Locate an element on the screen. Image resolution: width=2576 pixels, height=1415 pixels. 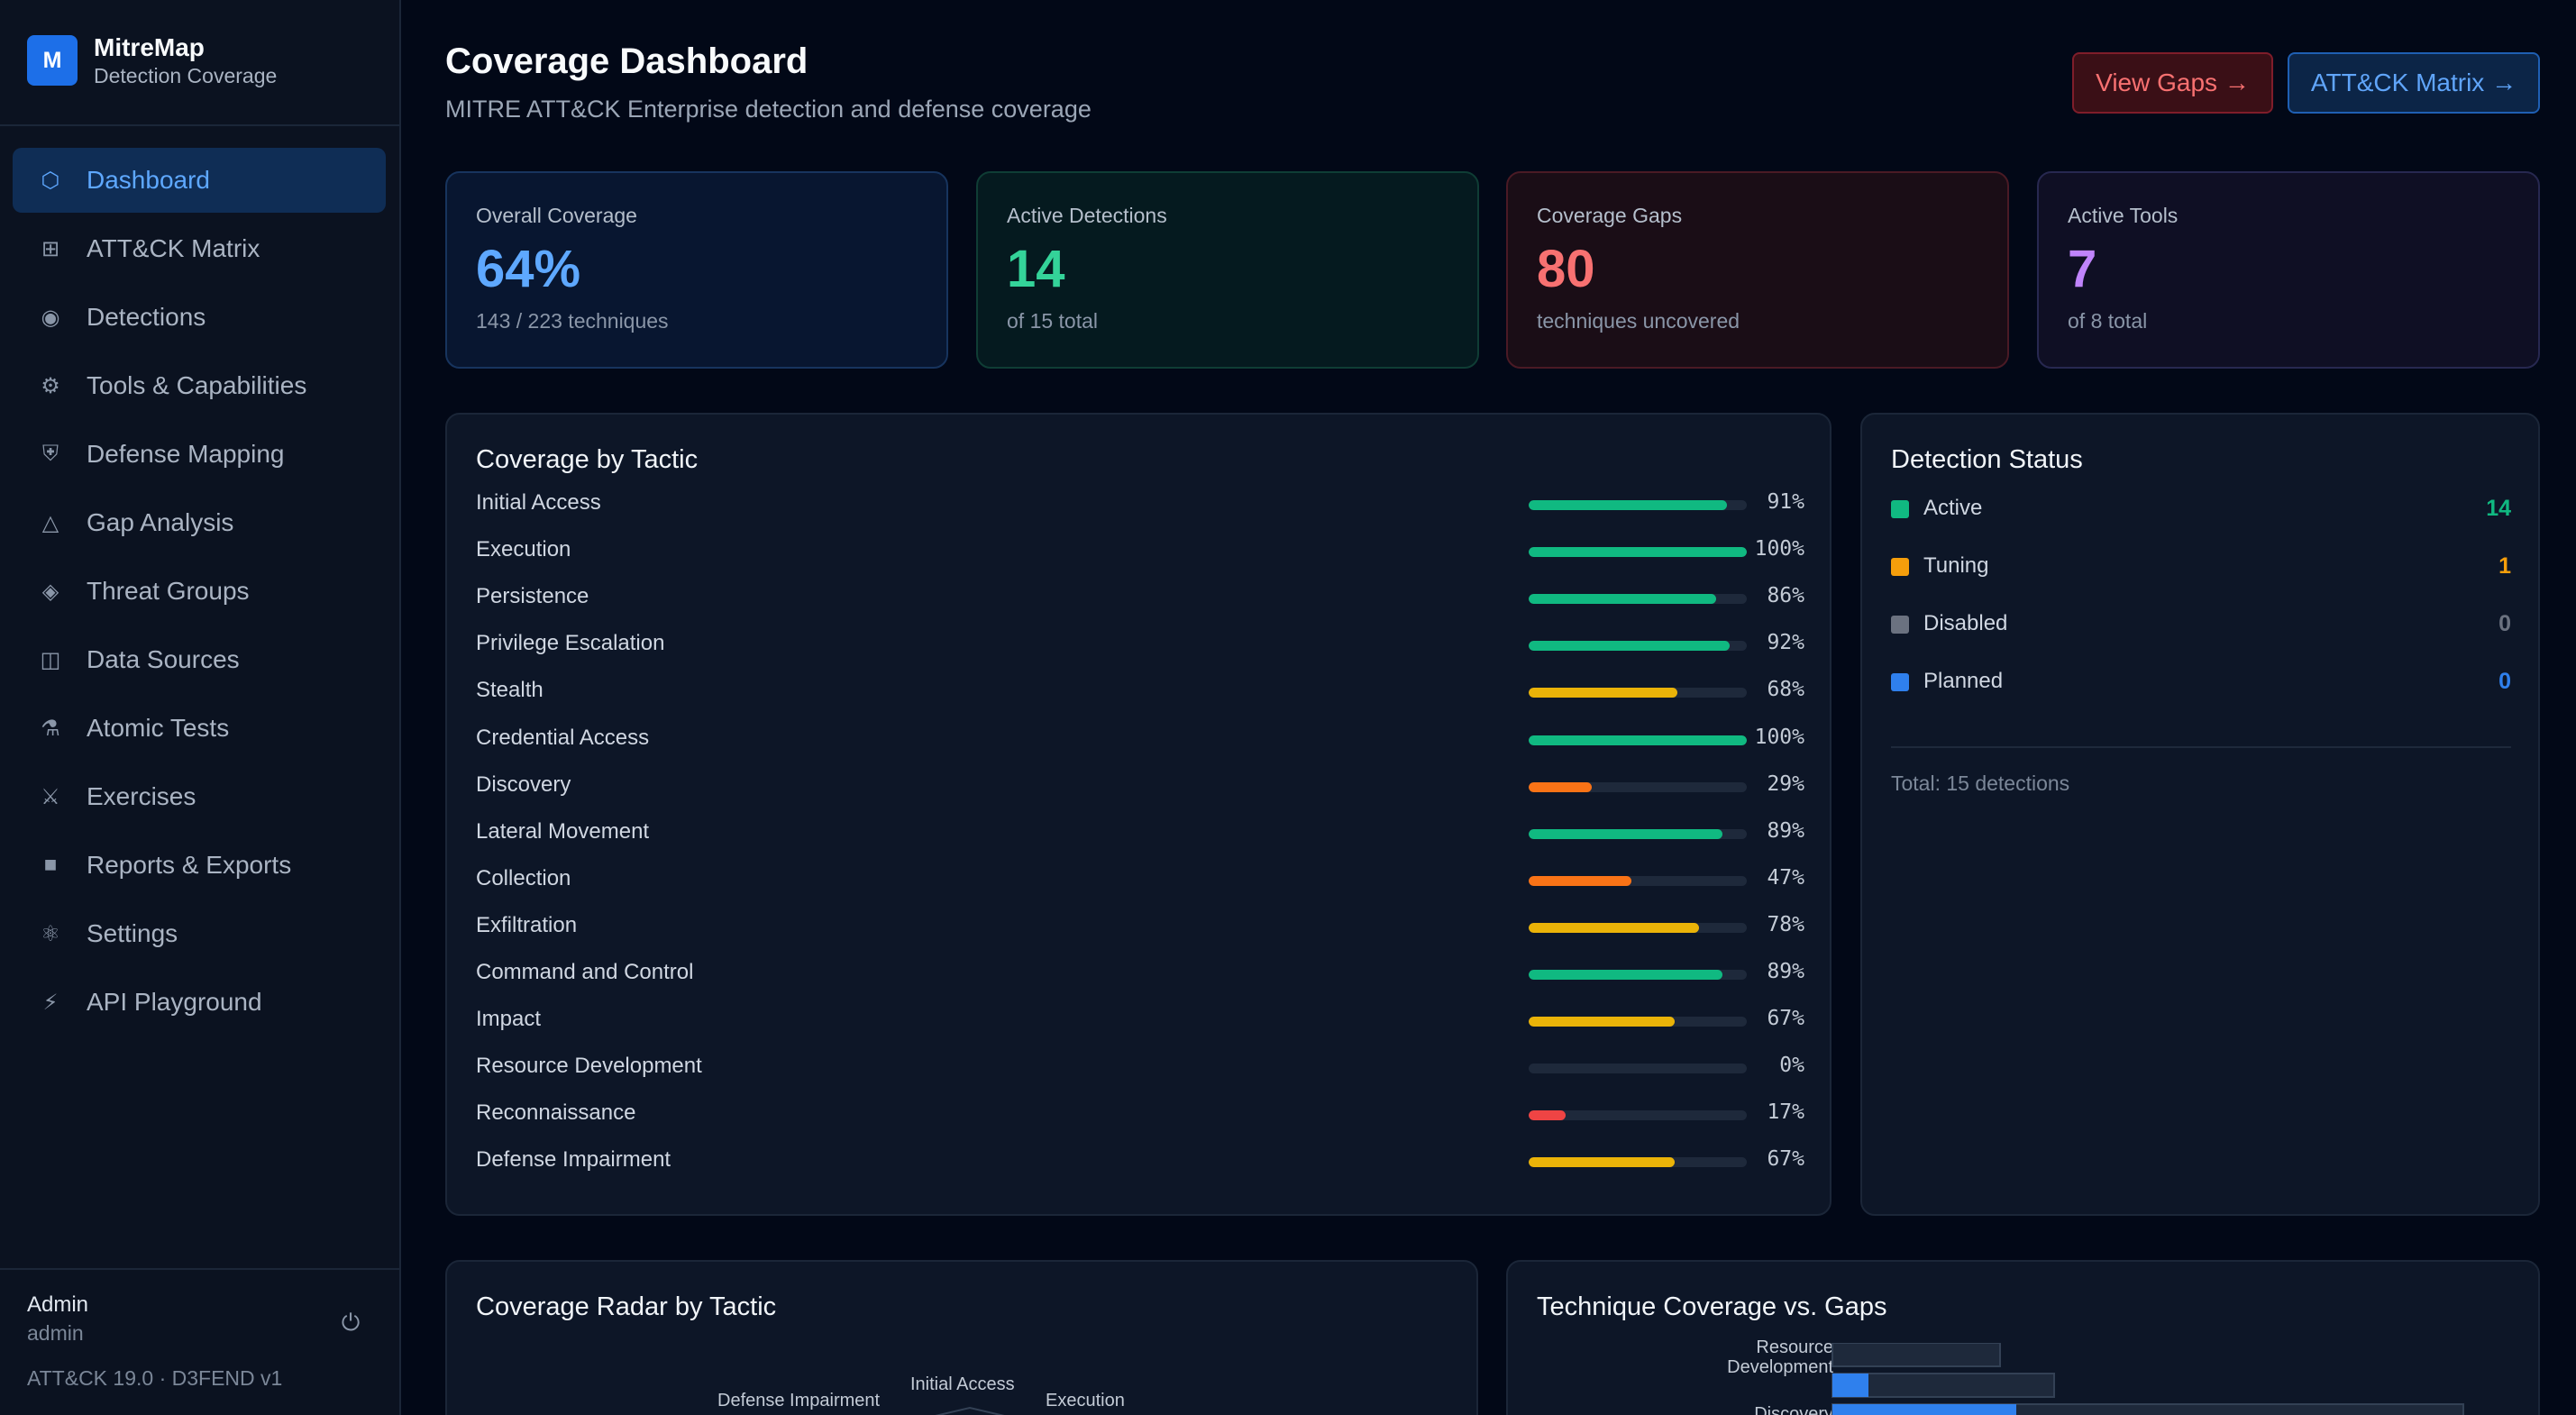
sidebar-item-label: Dashboard is located at coordinates (148, 180).